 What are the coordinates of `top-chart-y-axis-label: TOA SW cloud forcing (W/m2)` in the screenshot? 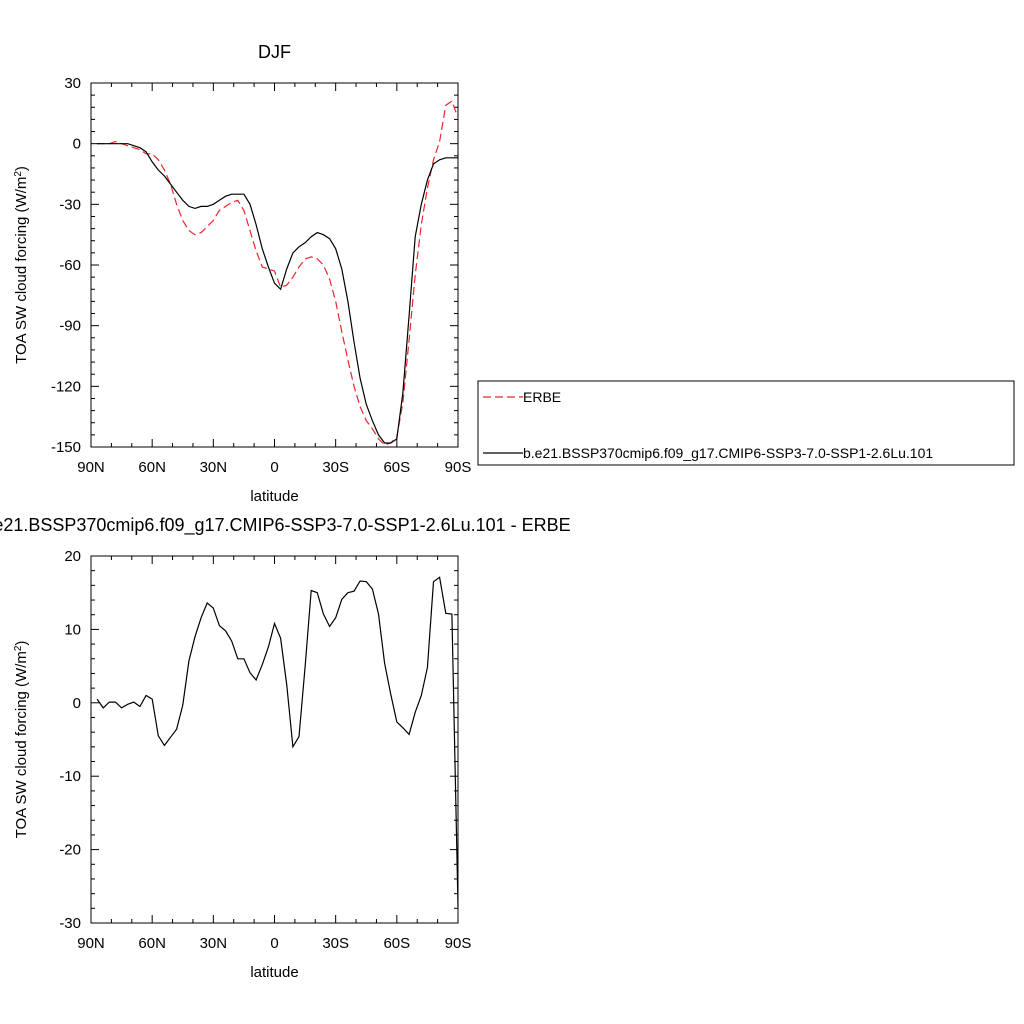 It's located at (22, 265).